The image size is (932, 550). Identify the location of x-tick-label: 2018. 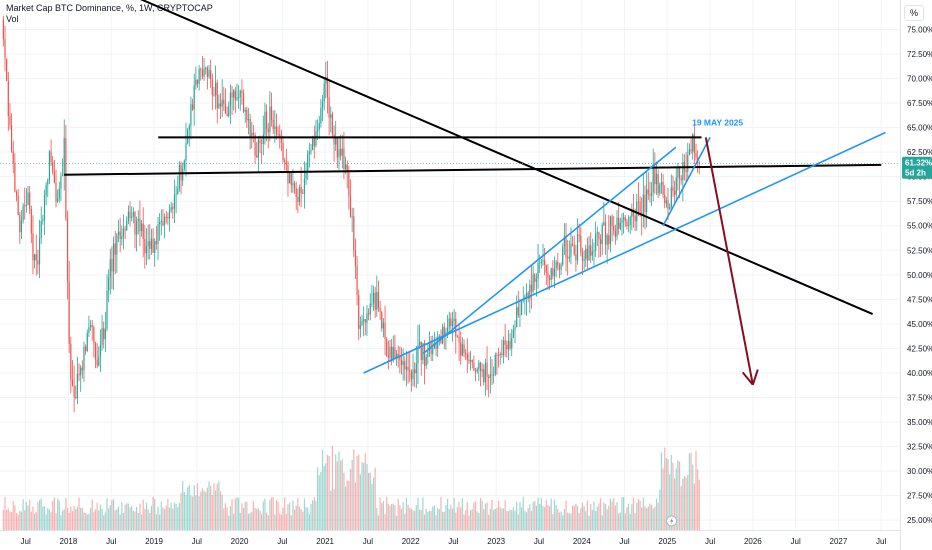
(69, 541).